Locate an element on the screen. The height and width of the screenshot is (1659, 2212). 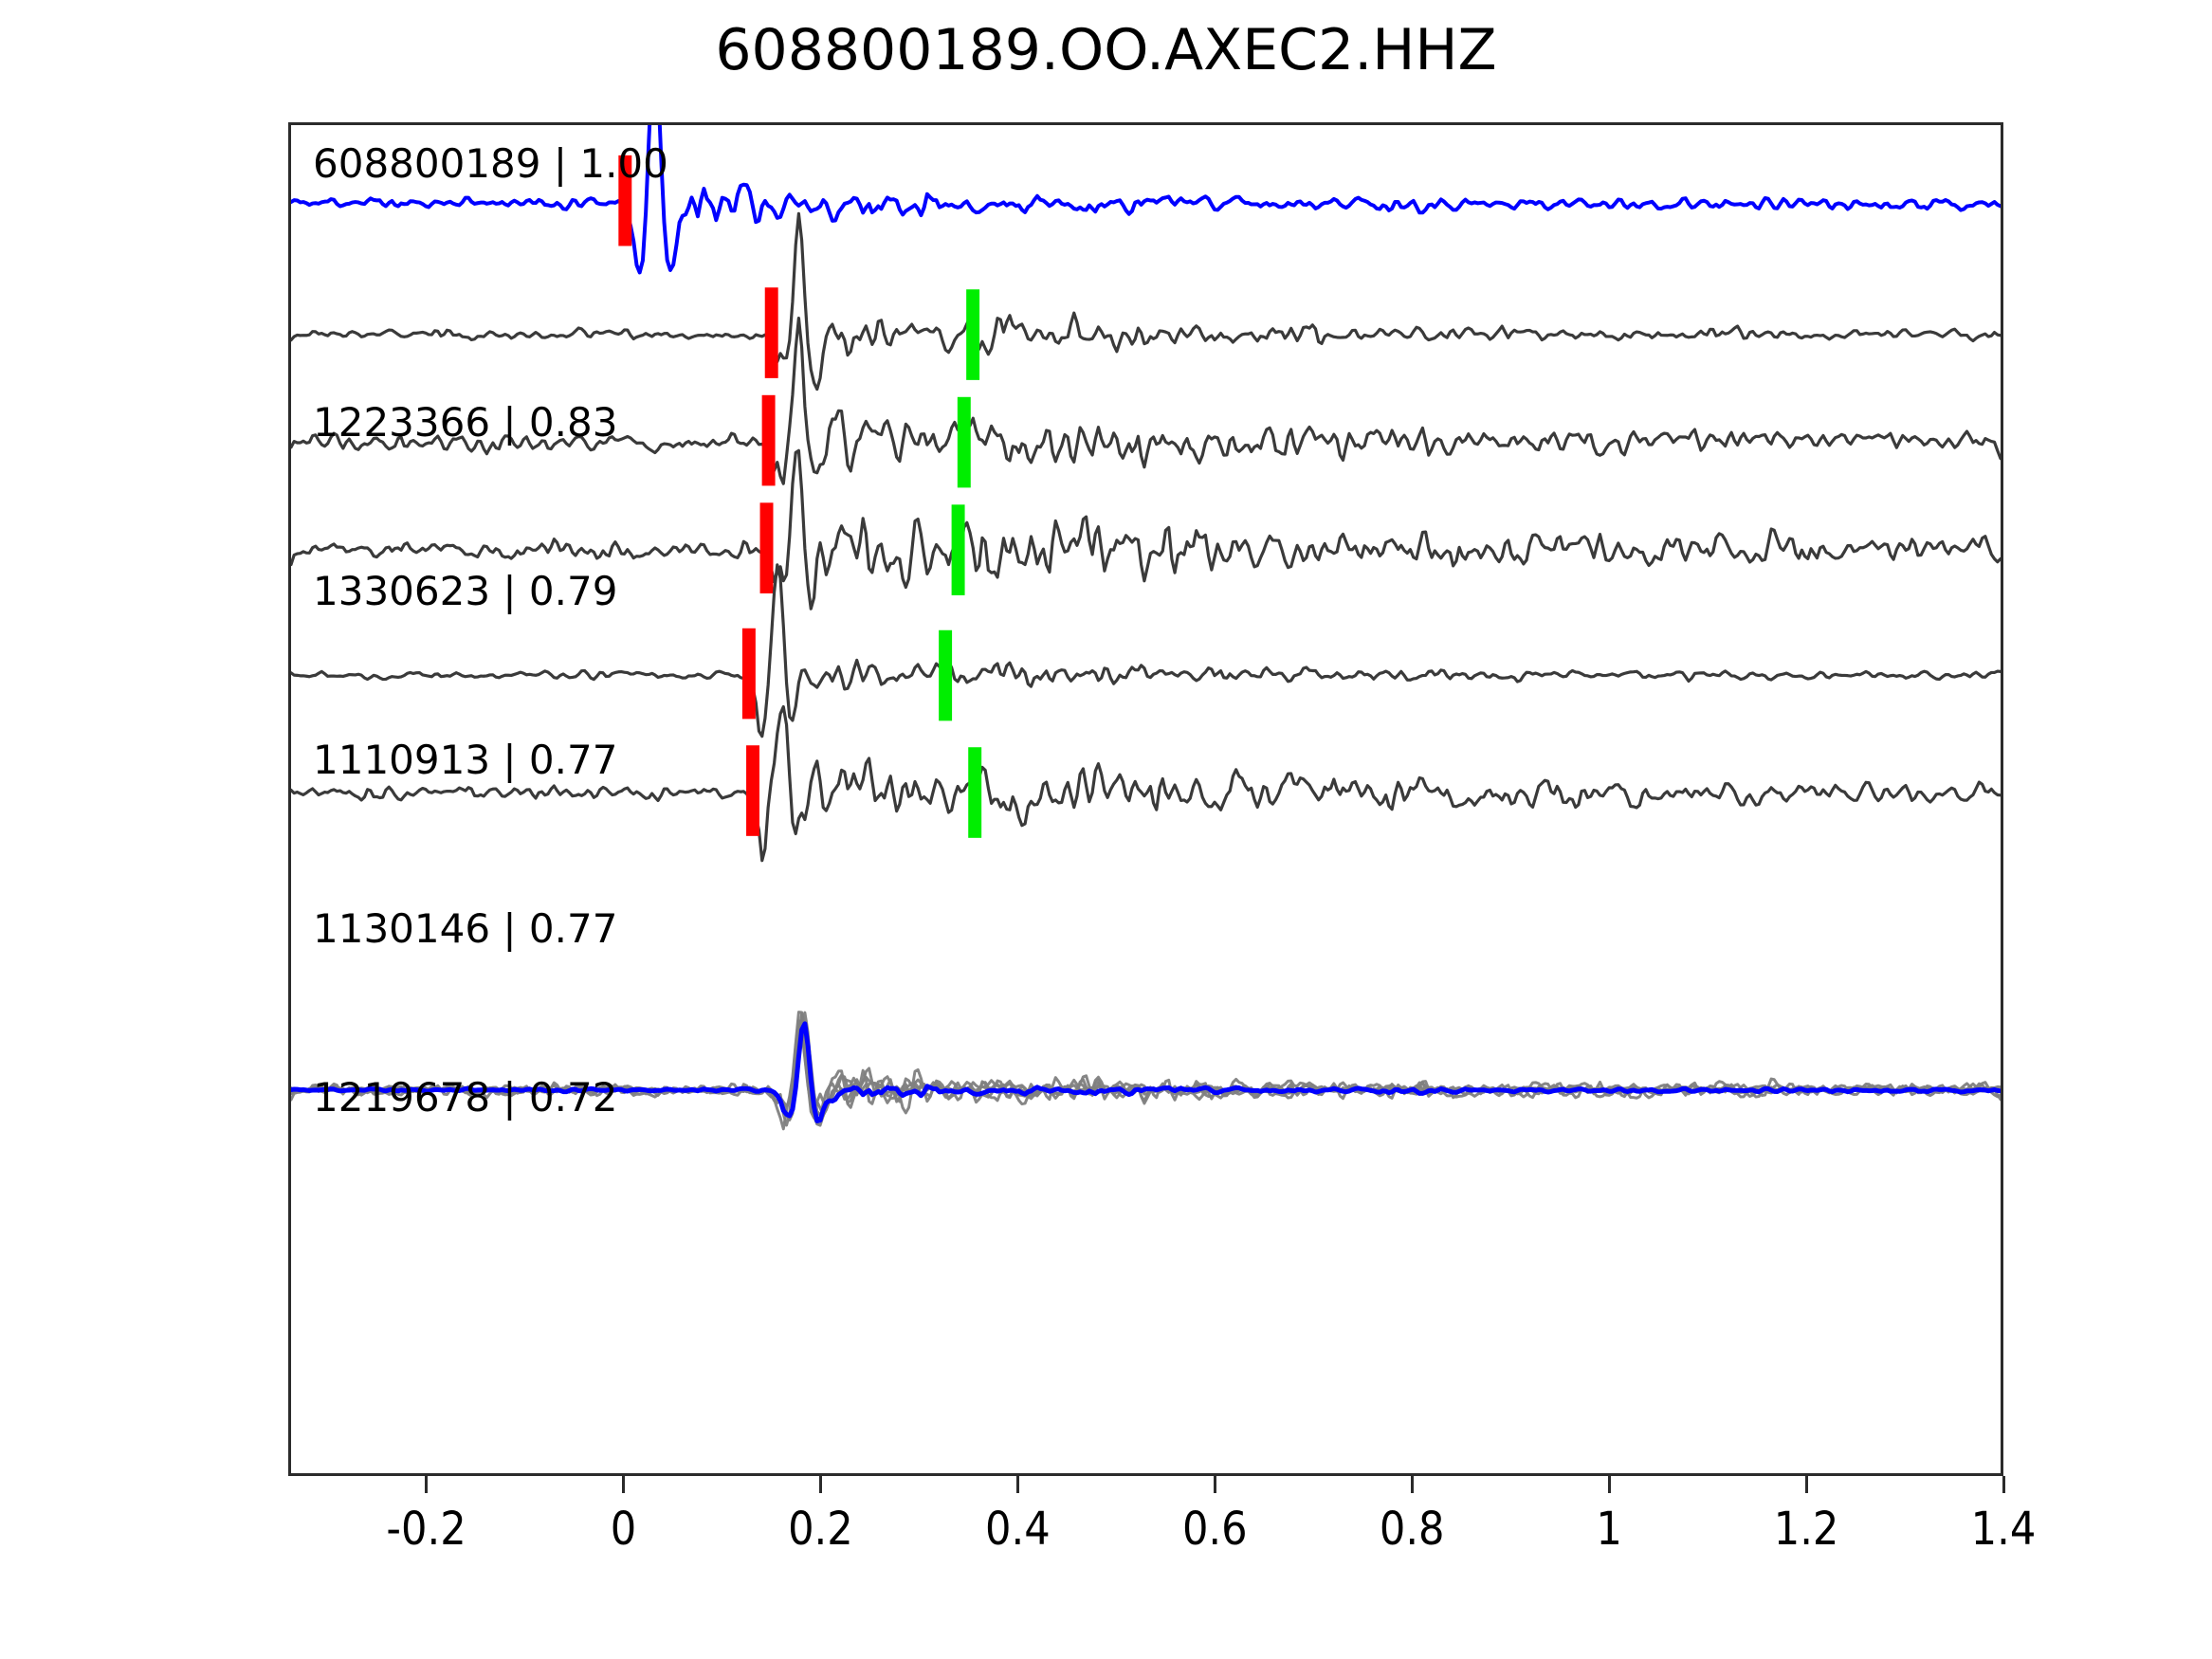
trace-label-1: 1223366 | 0.83 is located at coordinates (465, 422).